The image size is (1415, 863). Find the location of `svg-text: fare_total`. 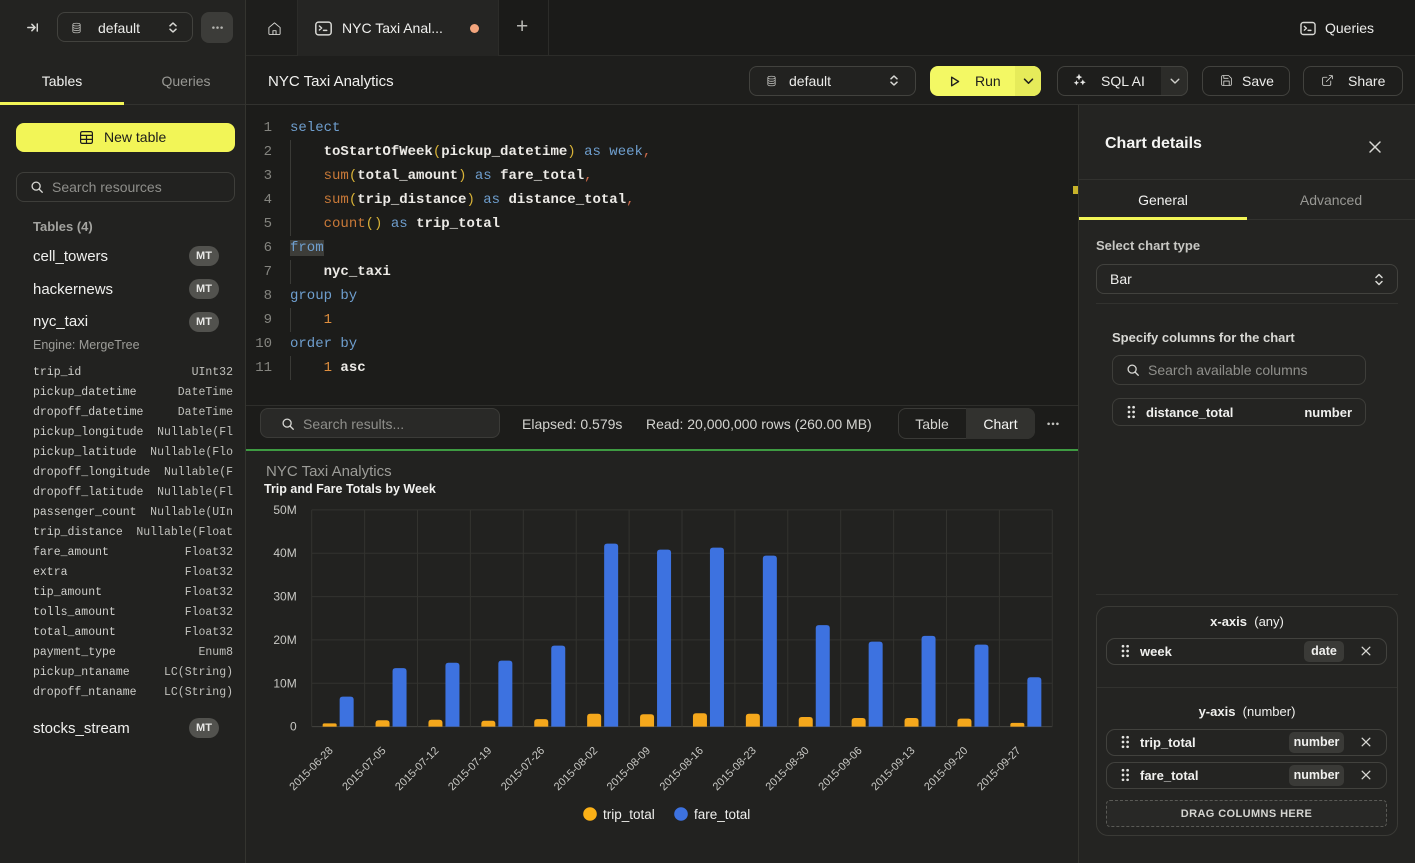

svg-text: fare_total is located at coordinates (722, 814).